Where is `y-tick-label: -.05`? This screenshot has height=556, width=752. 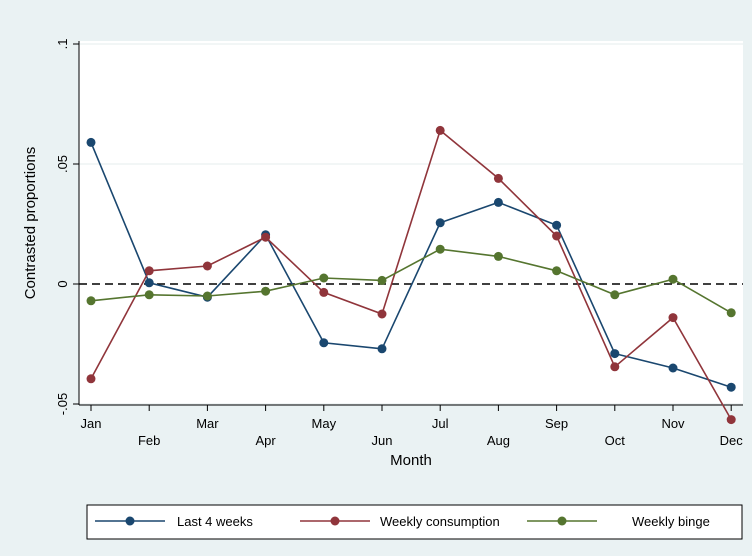
y-tick-label: -.05 is located at coordinates (62, 404).